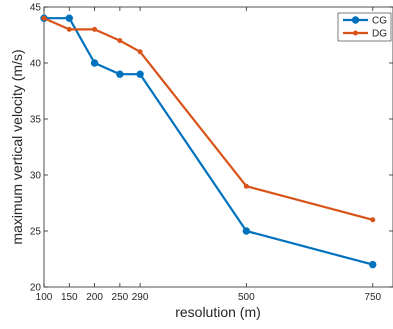 The height and width of the screenshot is (329, 393). What do you see at coordinates (372, 297) in the screenshot?
I see `x-tick-label: 750` at bounding box center [372, 297].